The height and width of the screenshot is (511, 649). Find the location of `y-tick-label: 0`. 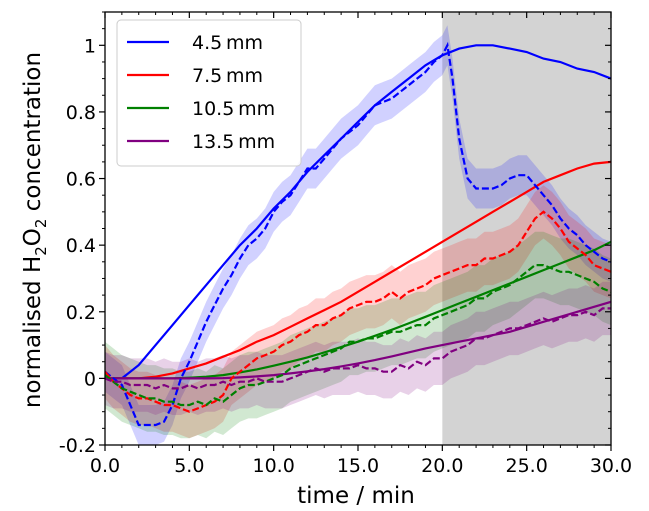

y-tick-label: 0 is located at coordinates (90, 379).